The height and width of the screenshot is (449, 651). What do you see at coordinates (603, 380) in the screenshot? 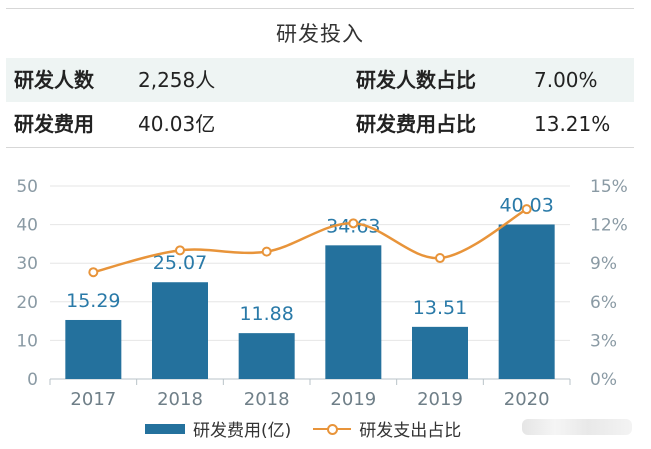
I see `y-right-tick-label: 0%` at bounding box center [603, 380].